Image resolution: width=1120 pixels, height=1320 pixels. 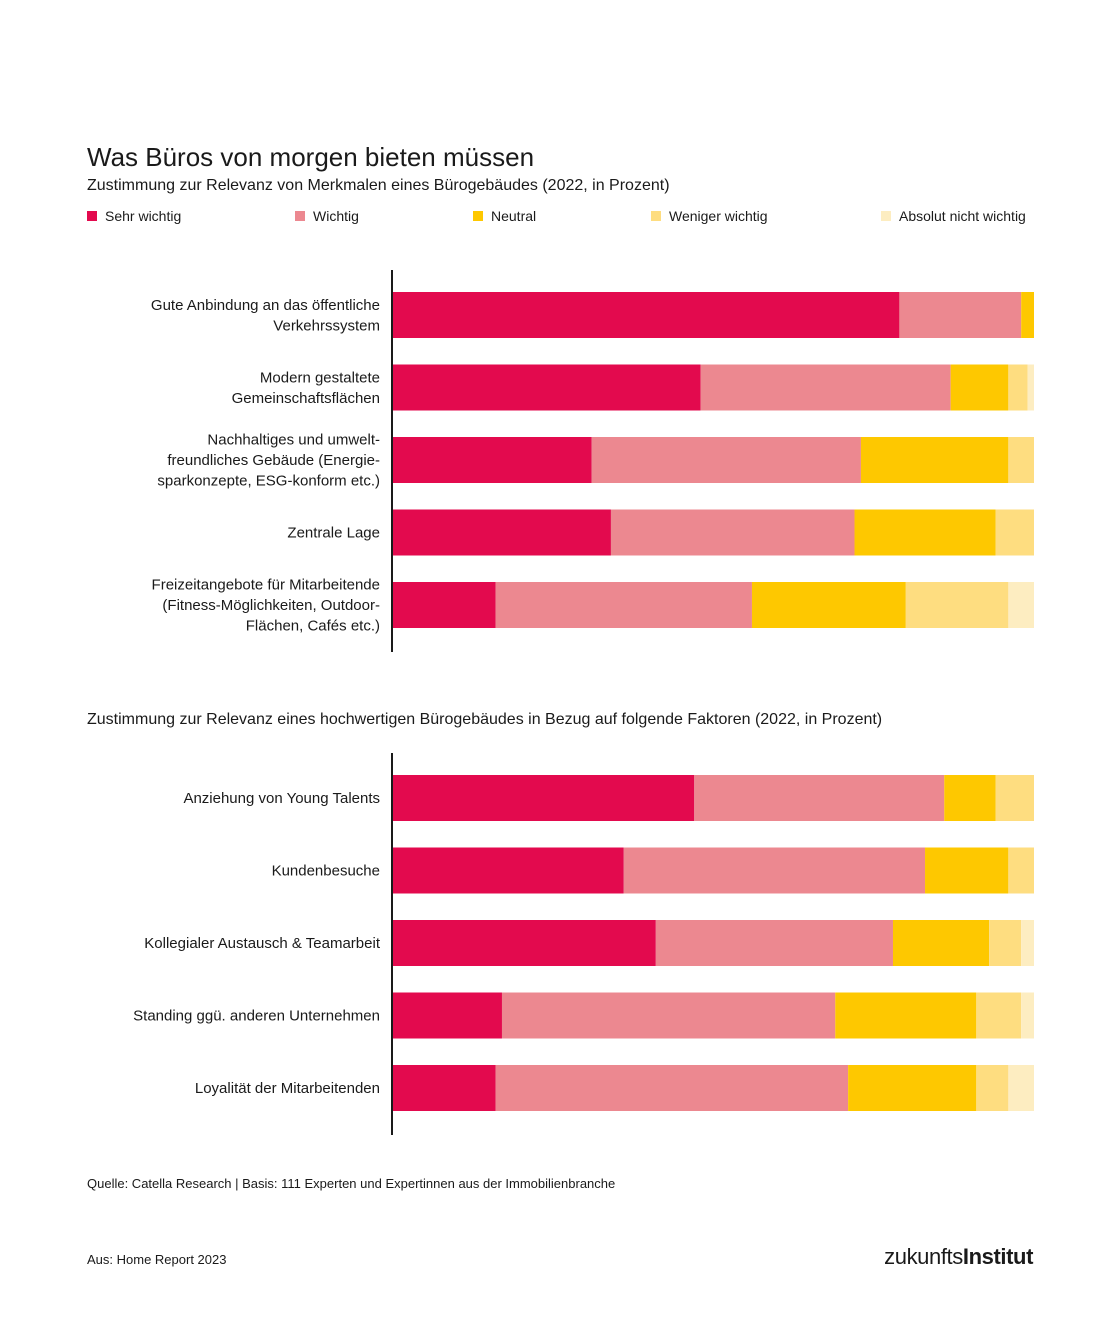 I want to click on bar-1-3-neutral, so click(x=934, y=460).